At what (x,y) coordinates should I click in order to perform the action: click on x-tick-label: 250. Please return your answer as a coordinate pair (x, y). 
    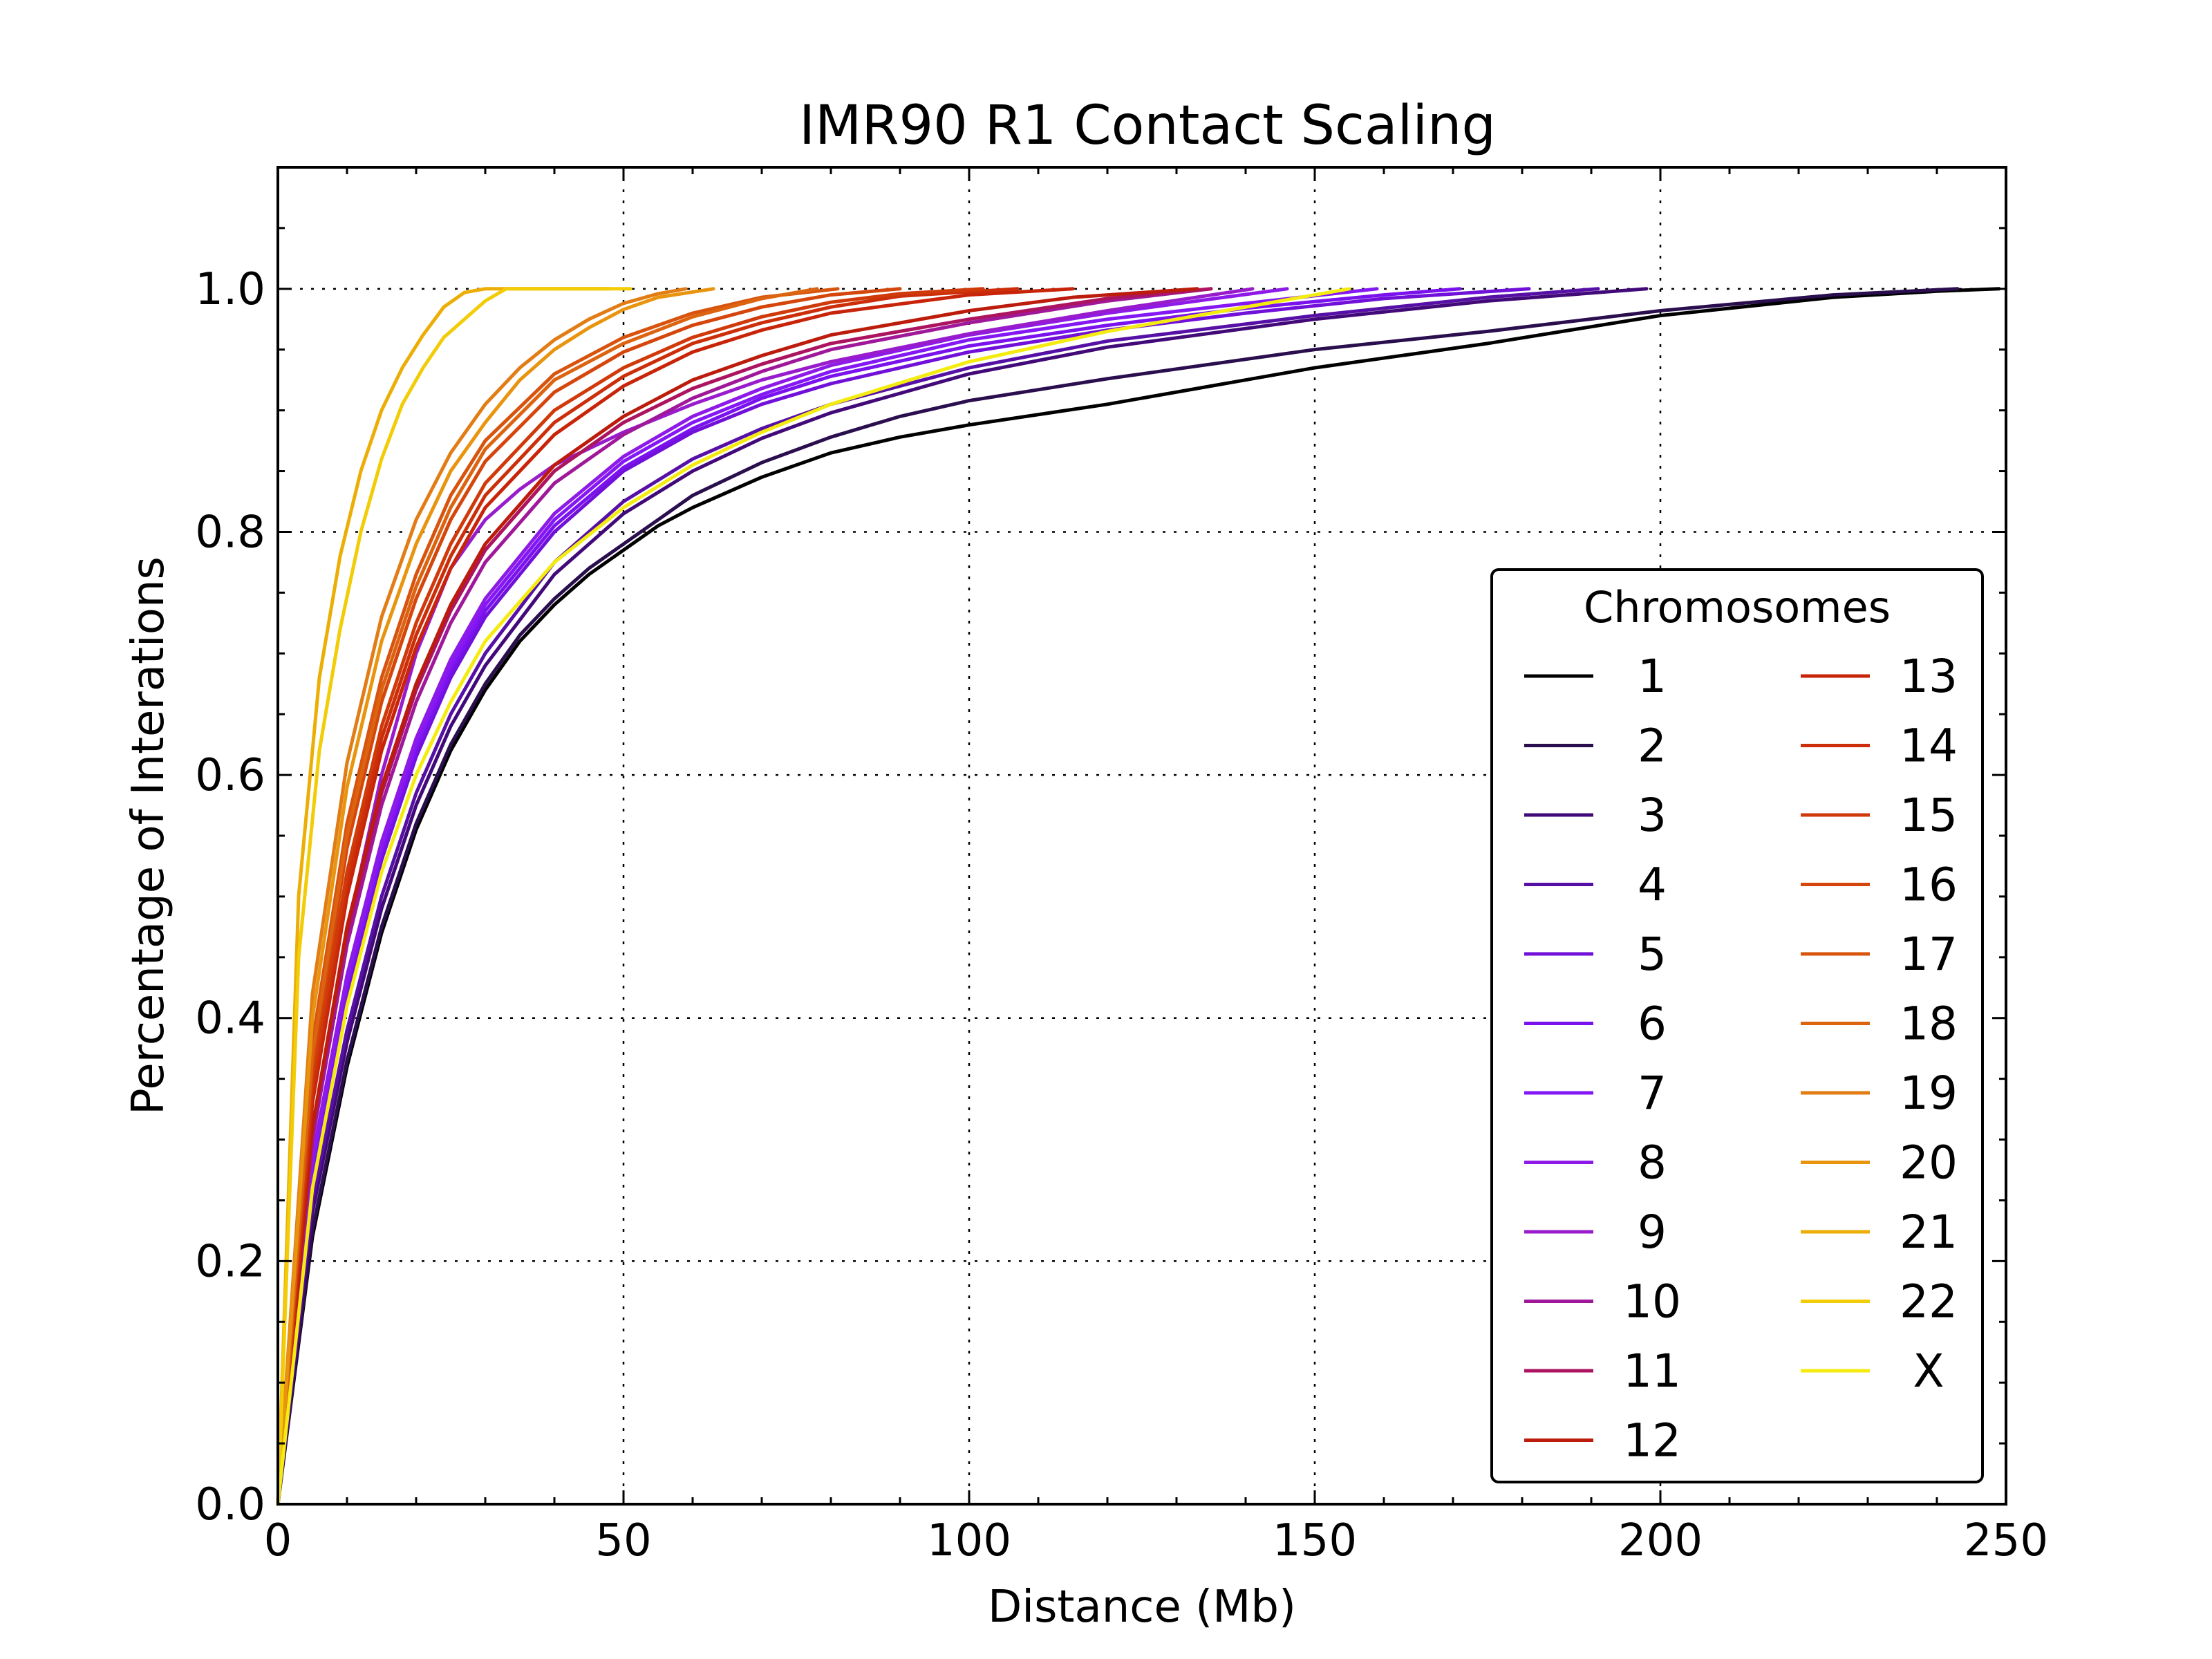
    Looking at the image, I should click on (2006, 1540).